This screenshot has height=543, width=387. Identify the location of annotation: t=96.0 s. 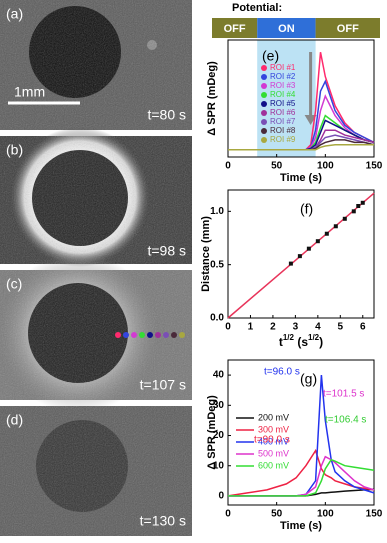
(282, 372).